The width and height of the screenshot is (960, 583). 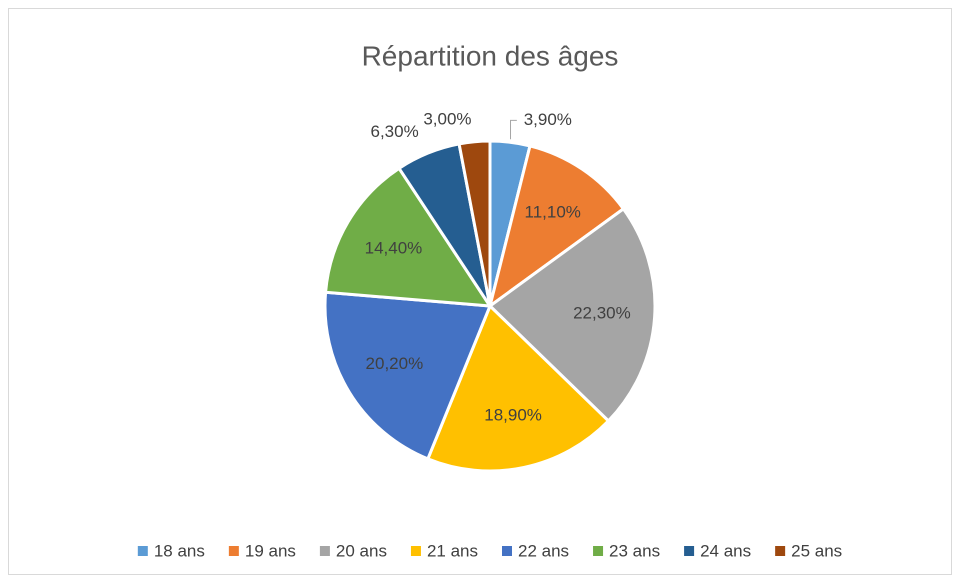 What do you see at coordinates (490, 55) in the screenshot?
I see `chart-title: Répartition des âges` at bounding box center [490, 55].